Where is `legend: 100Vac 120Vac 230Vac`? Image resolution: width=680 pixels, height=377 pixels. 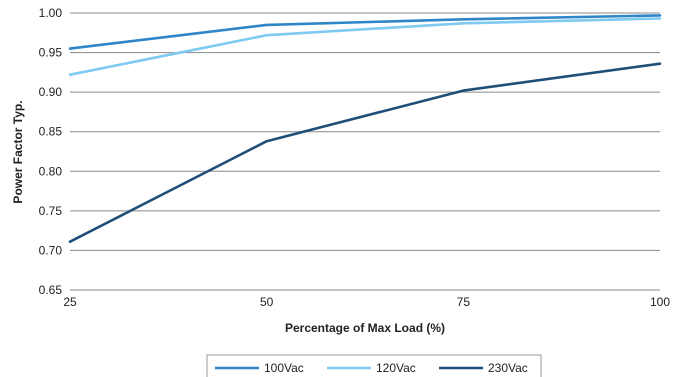
legend: 100Vac 120Vac 230Vac is located at coordinates (374, 365).